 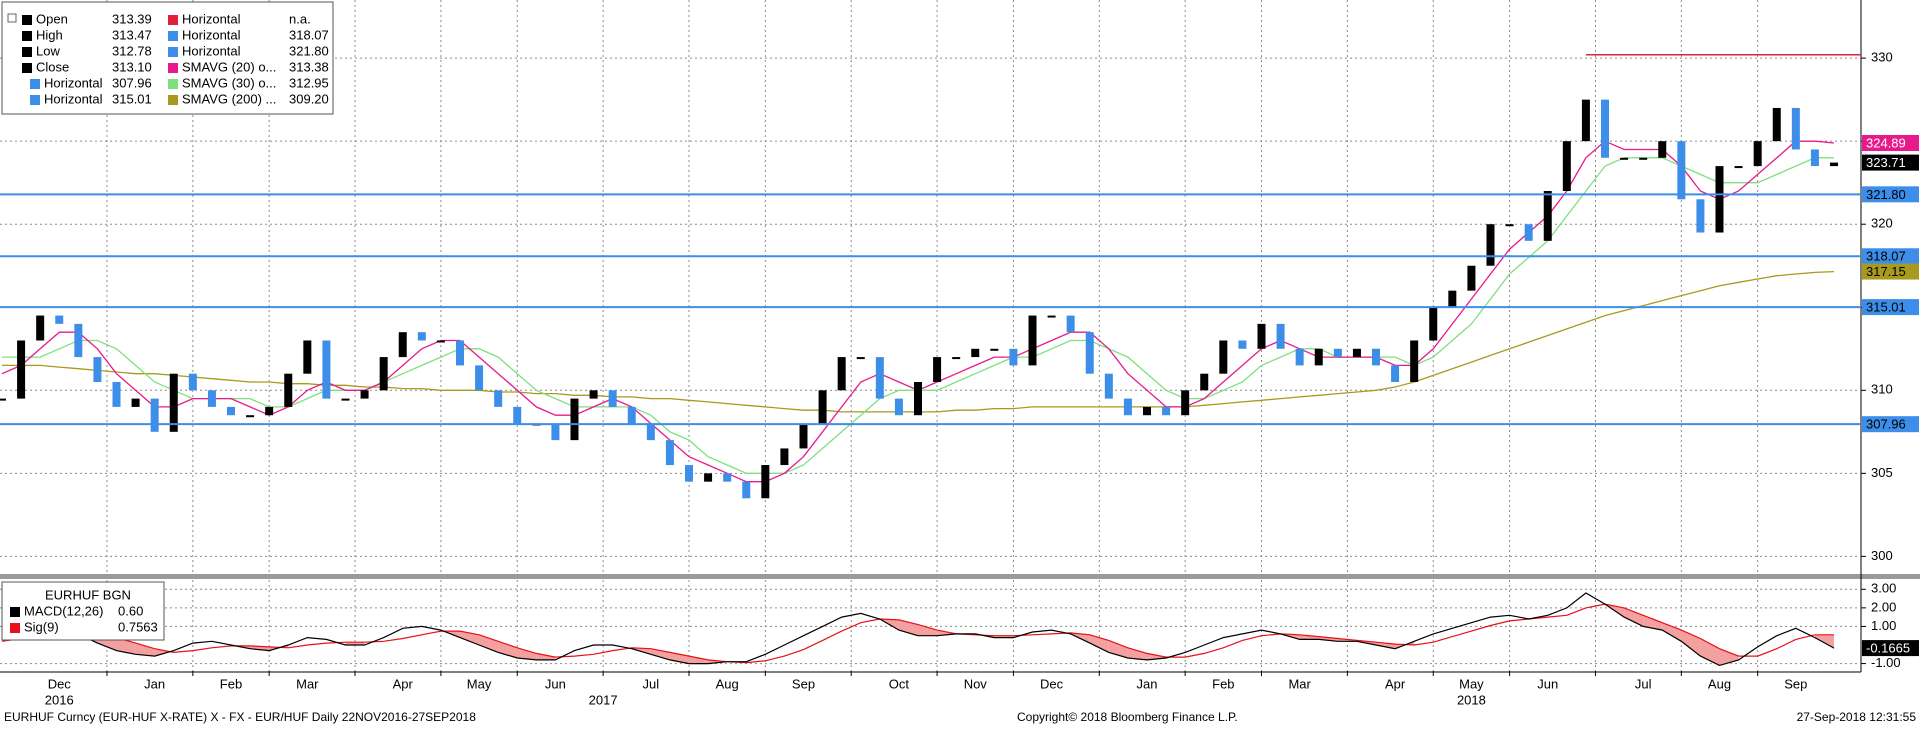 What do you see at coordinates (727, 683) in the screenshot?
I see `x-tick-label: Aug` at bounding box center [727, 683].